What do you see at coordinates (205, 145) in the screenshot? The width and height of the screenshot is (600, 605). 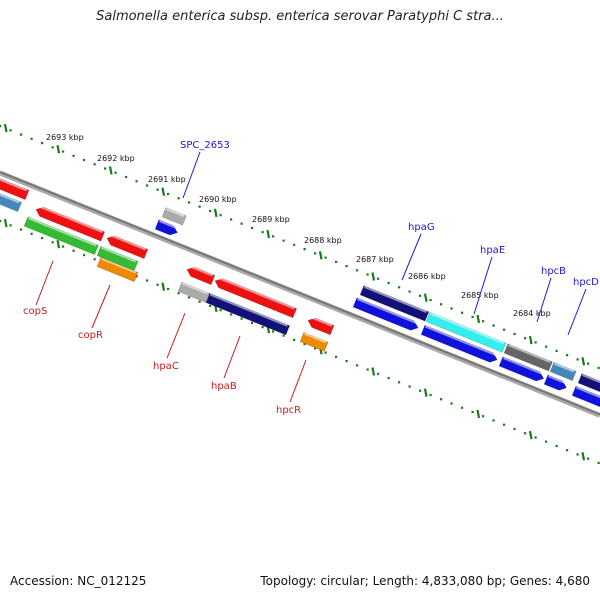 I see `gene-label-spc-2653: SPC_2653` at bounding box center [205, 145].